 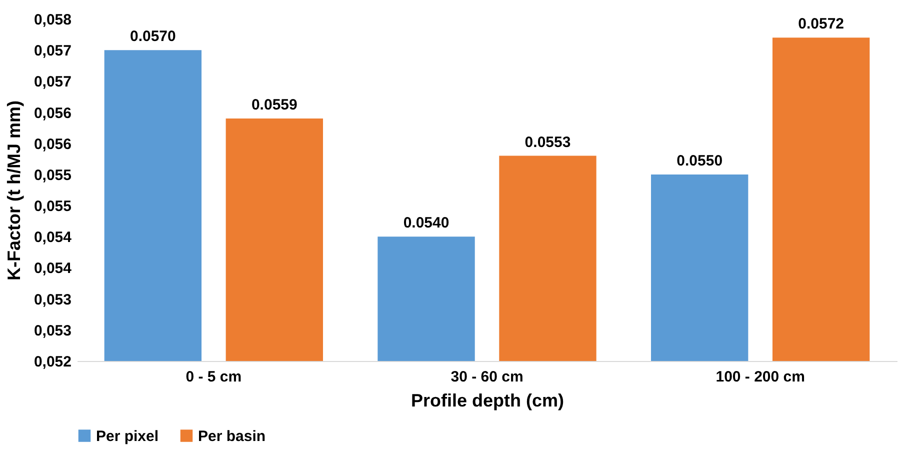 What do you see at coordinates (232, 436) in the screenshot?
I see `legend-label: Per basin` at bounding box center [232, 436].